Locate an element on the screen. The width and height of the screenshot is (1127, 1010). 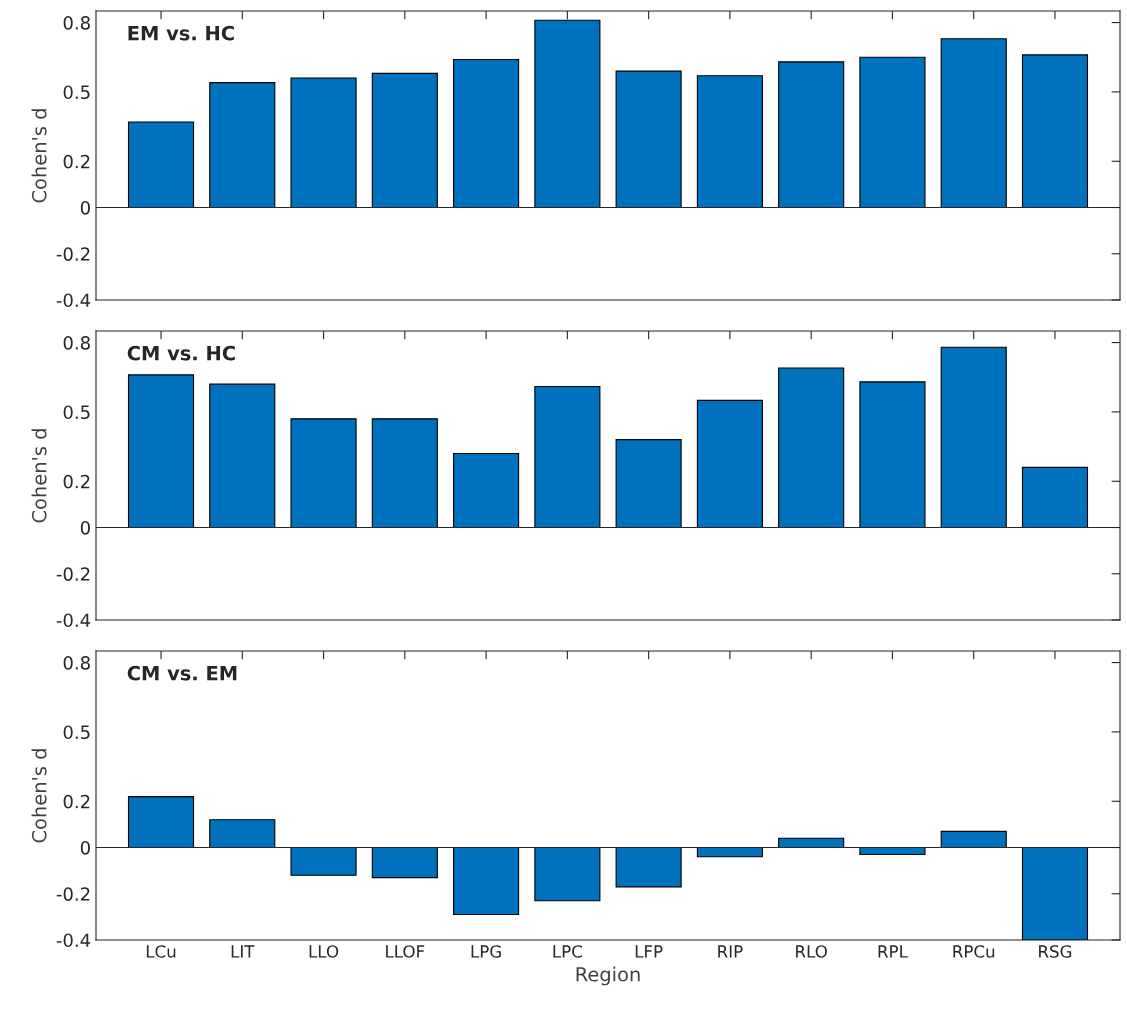
x-tick-label: LFP is located at coordinates (649, 951).